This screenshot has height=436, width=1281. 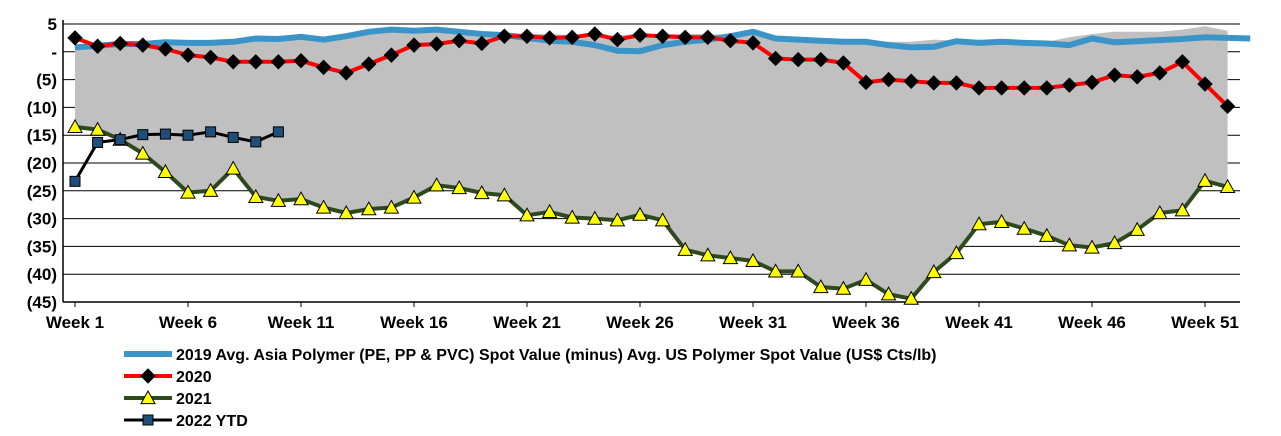 I want to click on x-tick-label-6: Week 31, so click(x=753, y=322).